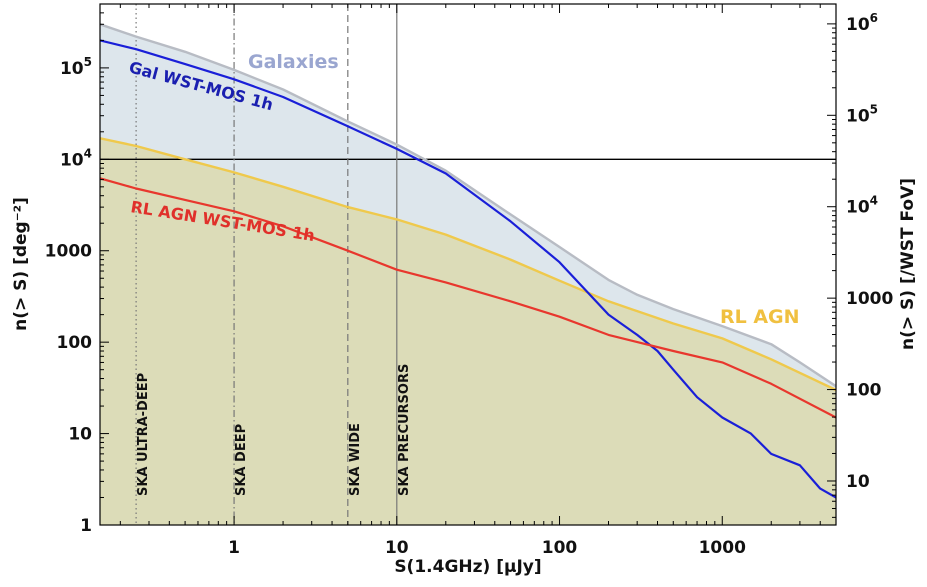 This screenshot has height=587, width=927. I want to click on x-tick-label: 10, so click(397, 548).